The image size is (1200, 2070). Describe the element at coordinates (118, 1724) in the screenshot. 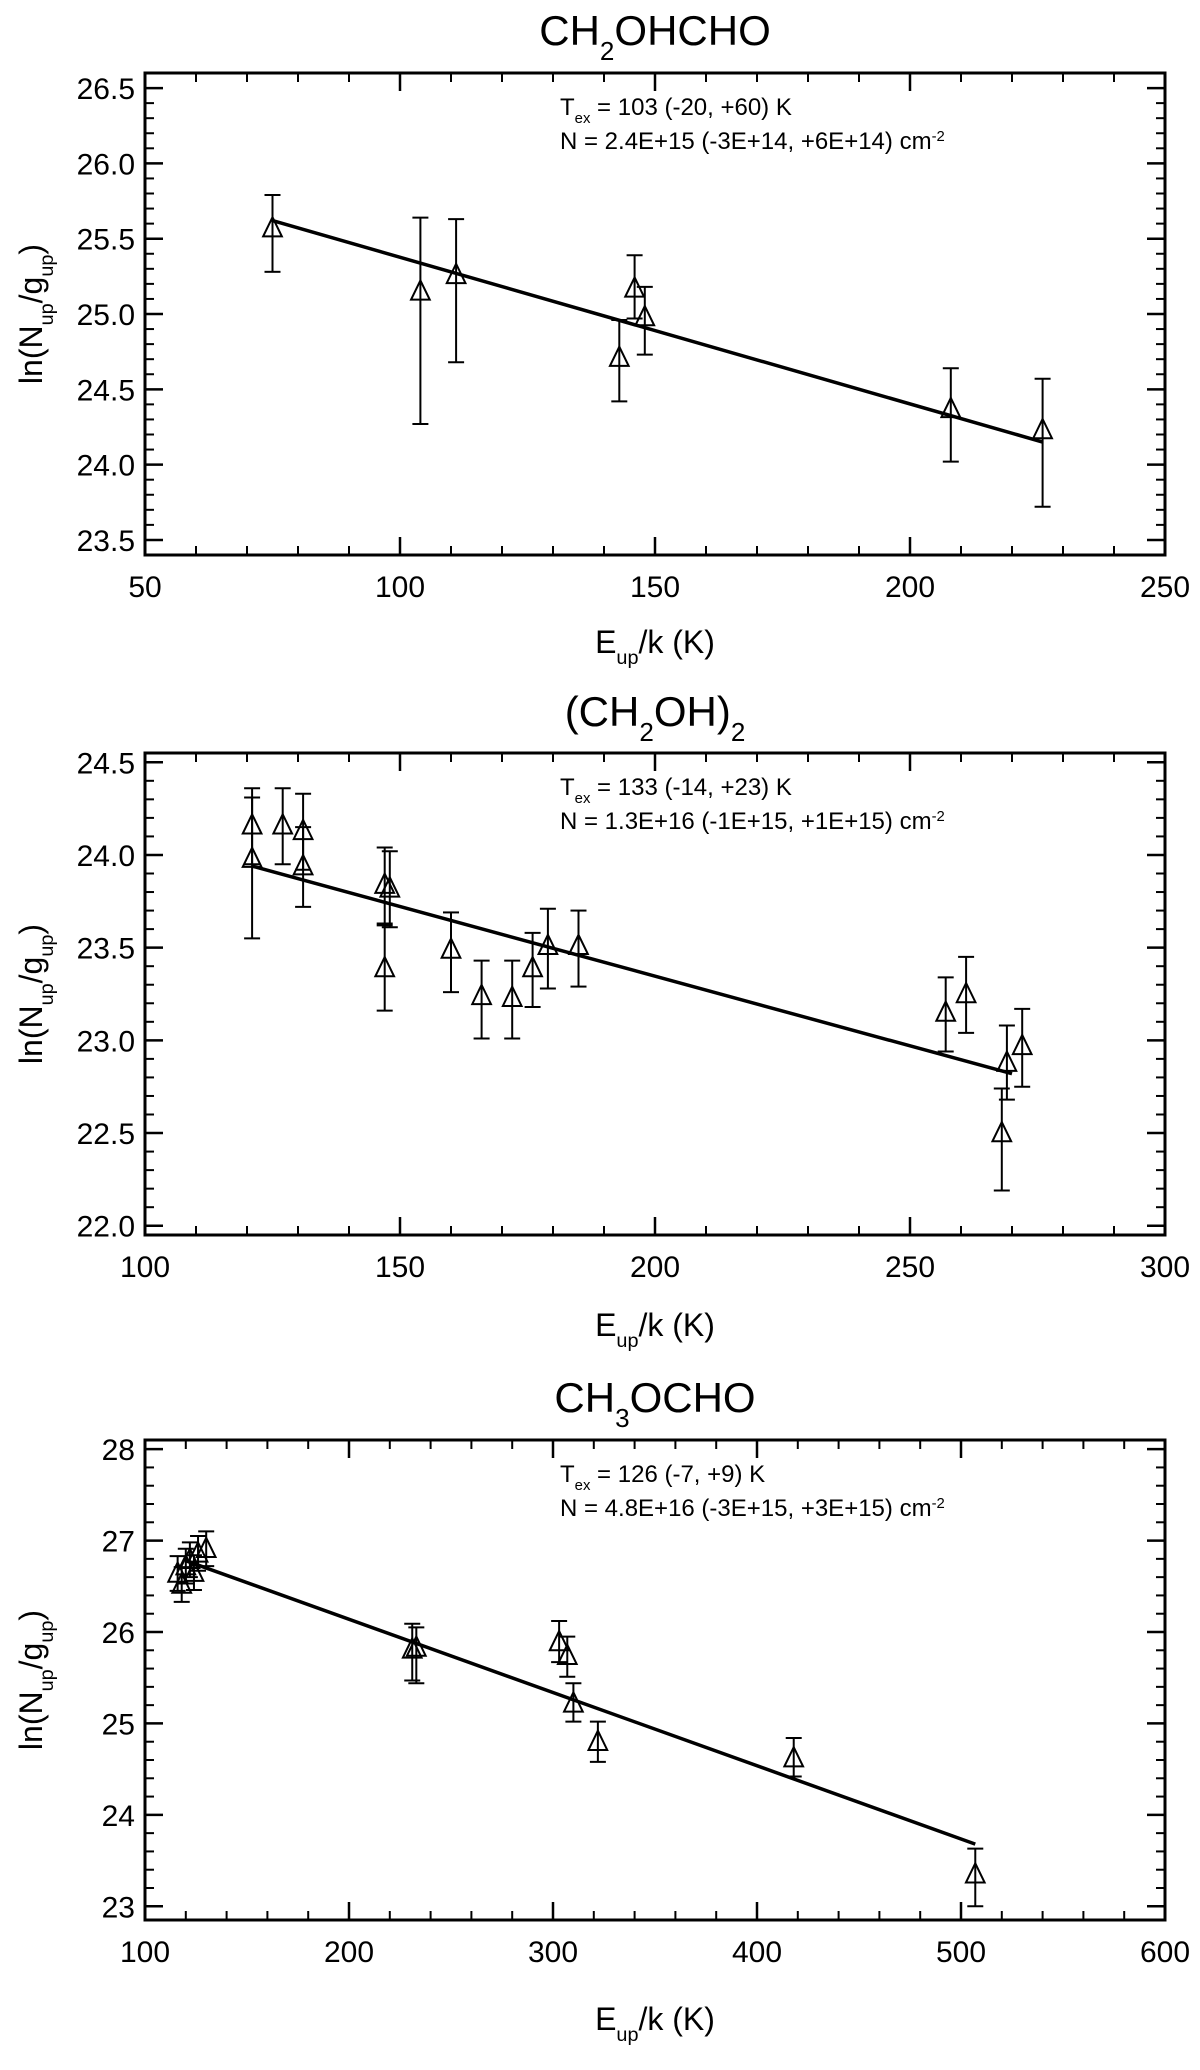

I see `y-tick-label: 25` at that location.